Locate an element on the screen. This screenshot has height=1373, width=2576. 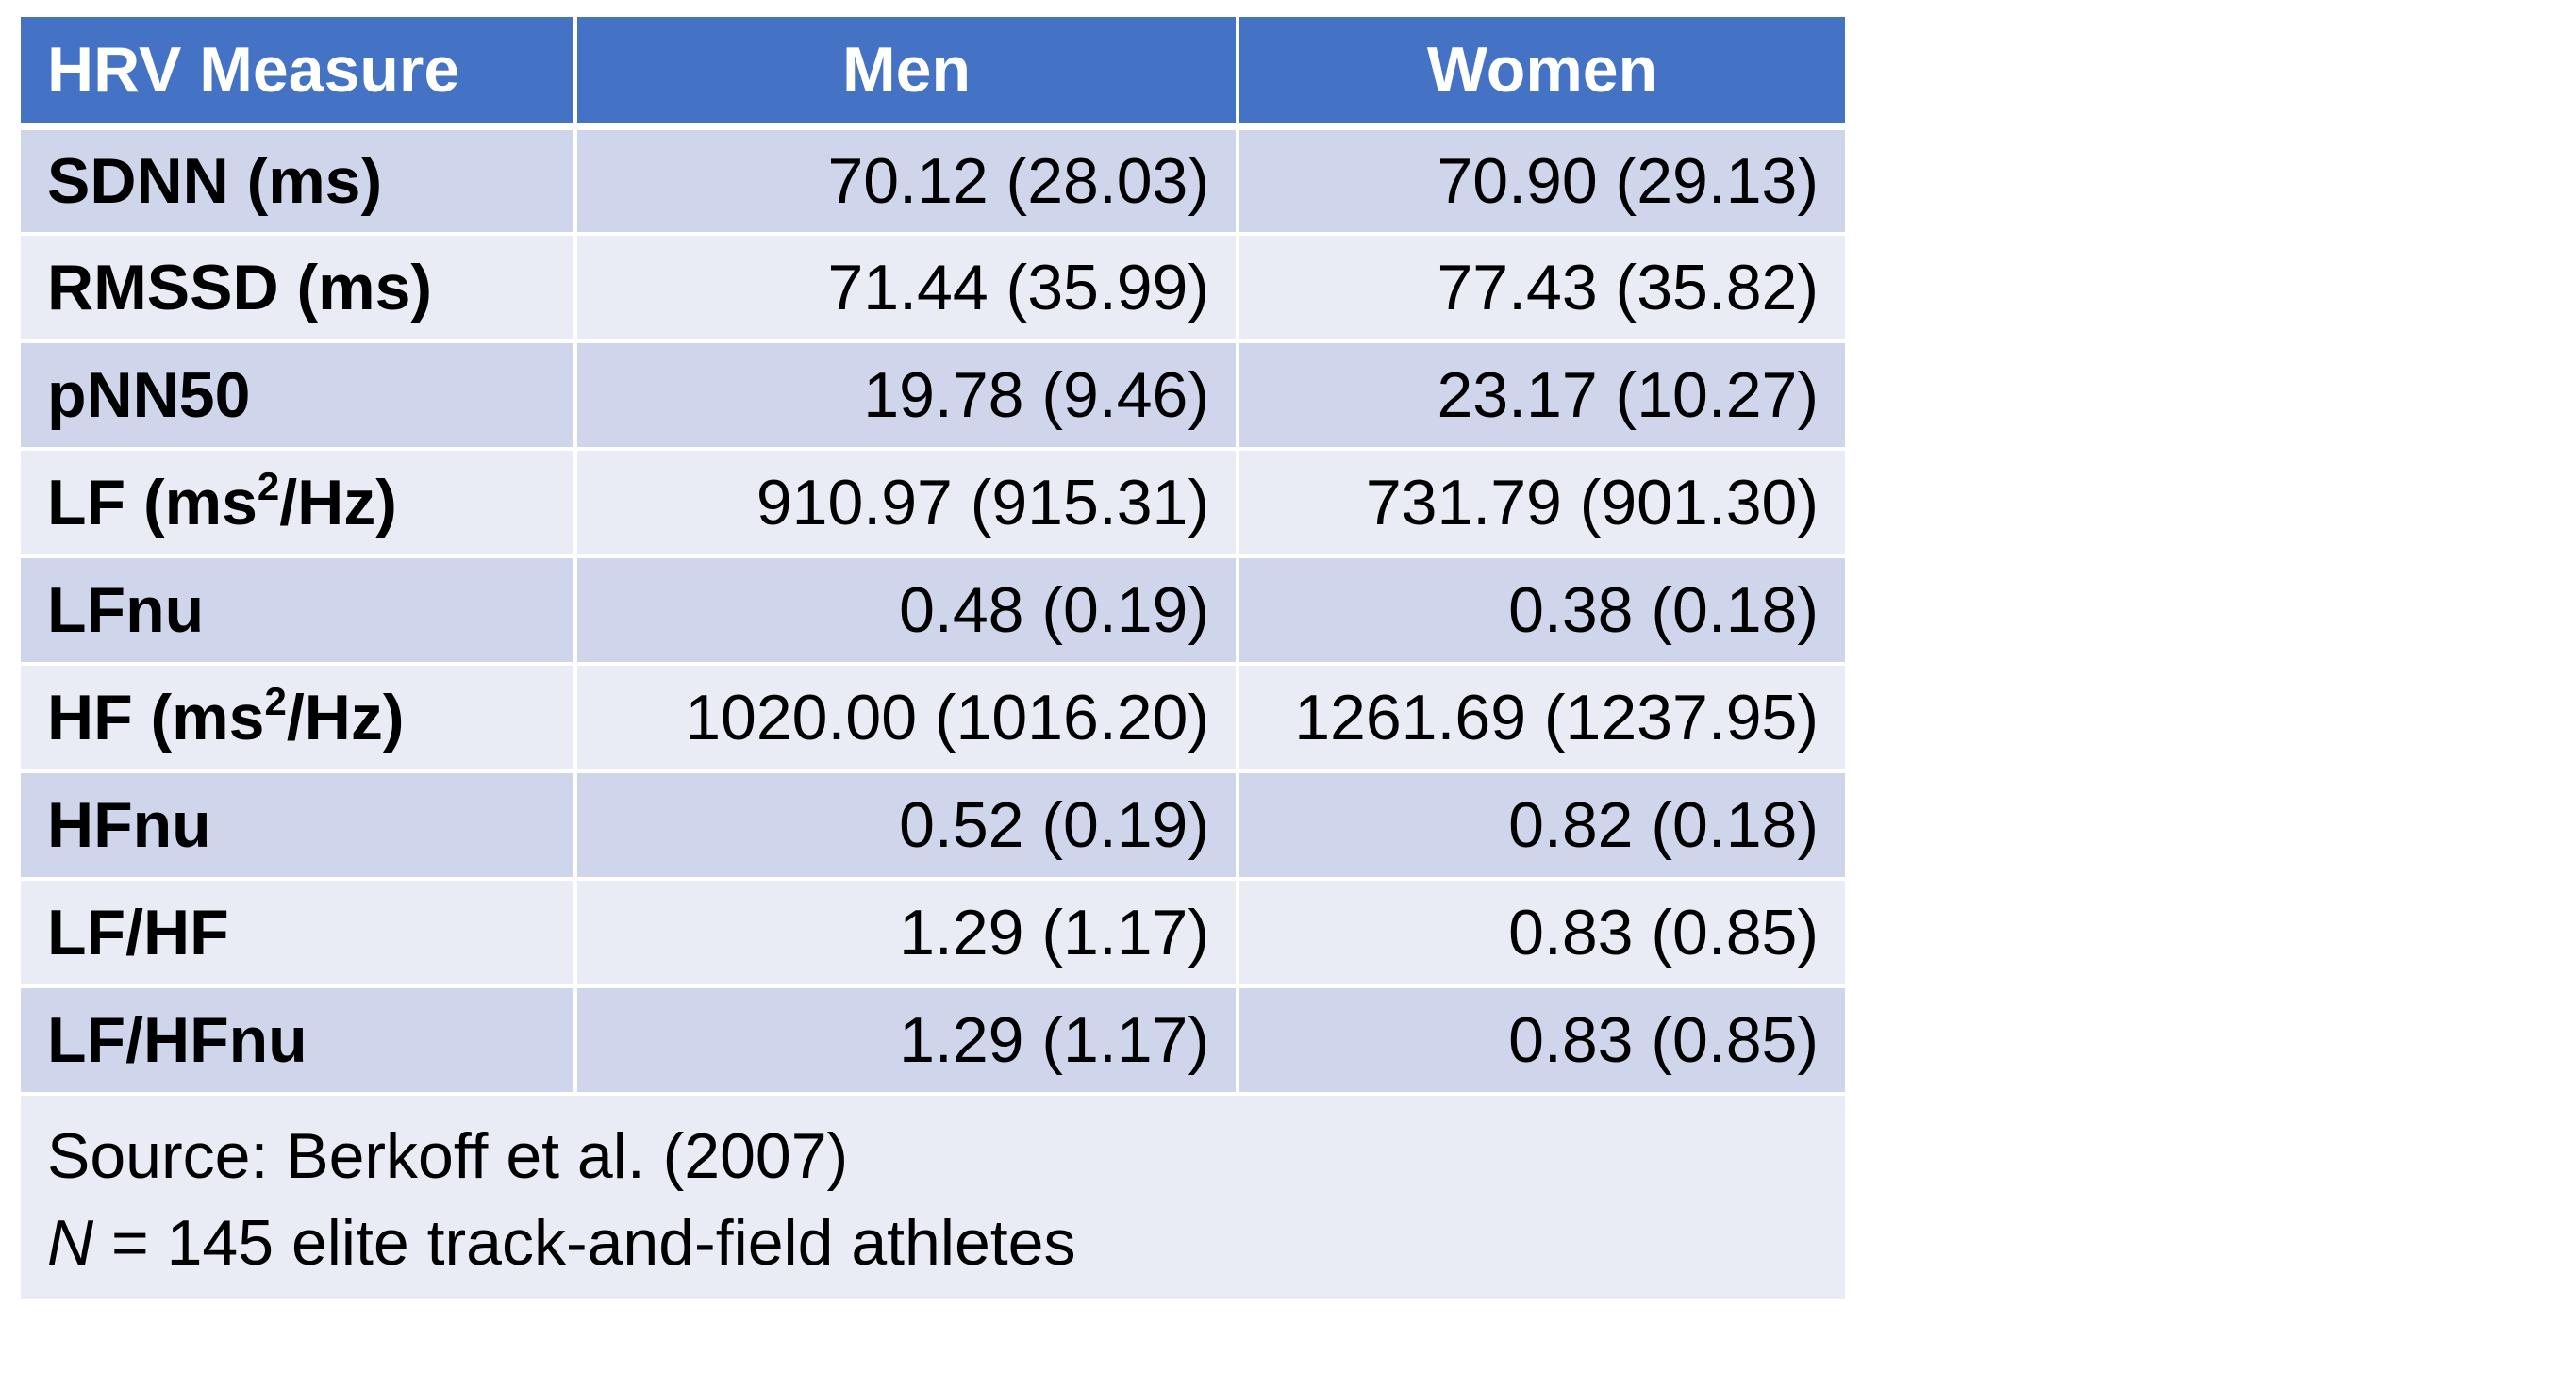
row-men-value: 0.52 (0.19) is located at coordinates (906, 825).